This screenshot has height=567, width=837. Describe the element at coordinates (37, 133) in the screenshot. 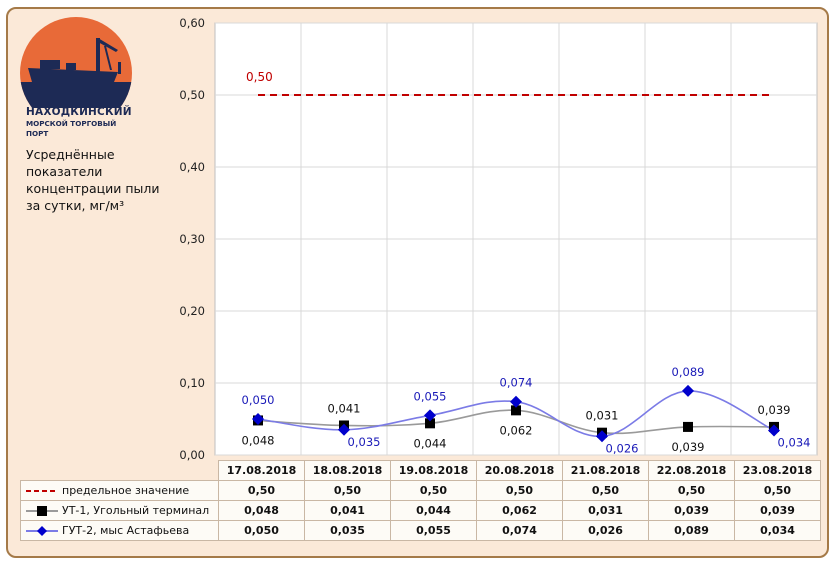

I see `logo-line-3: ПОРТ` at that location.